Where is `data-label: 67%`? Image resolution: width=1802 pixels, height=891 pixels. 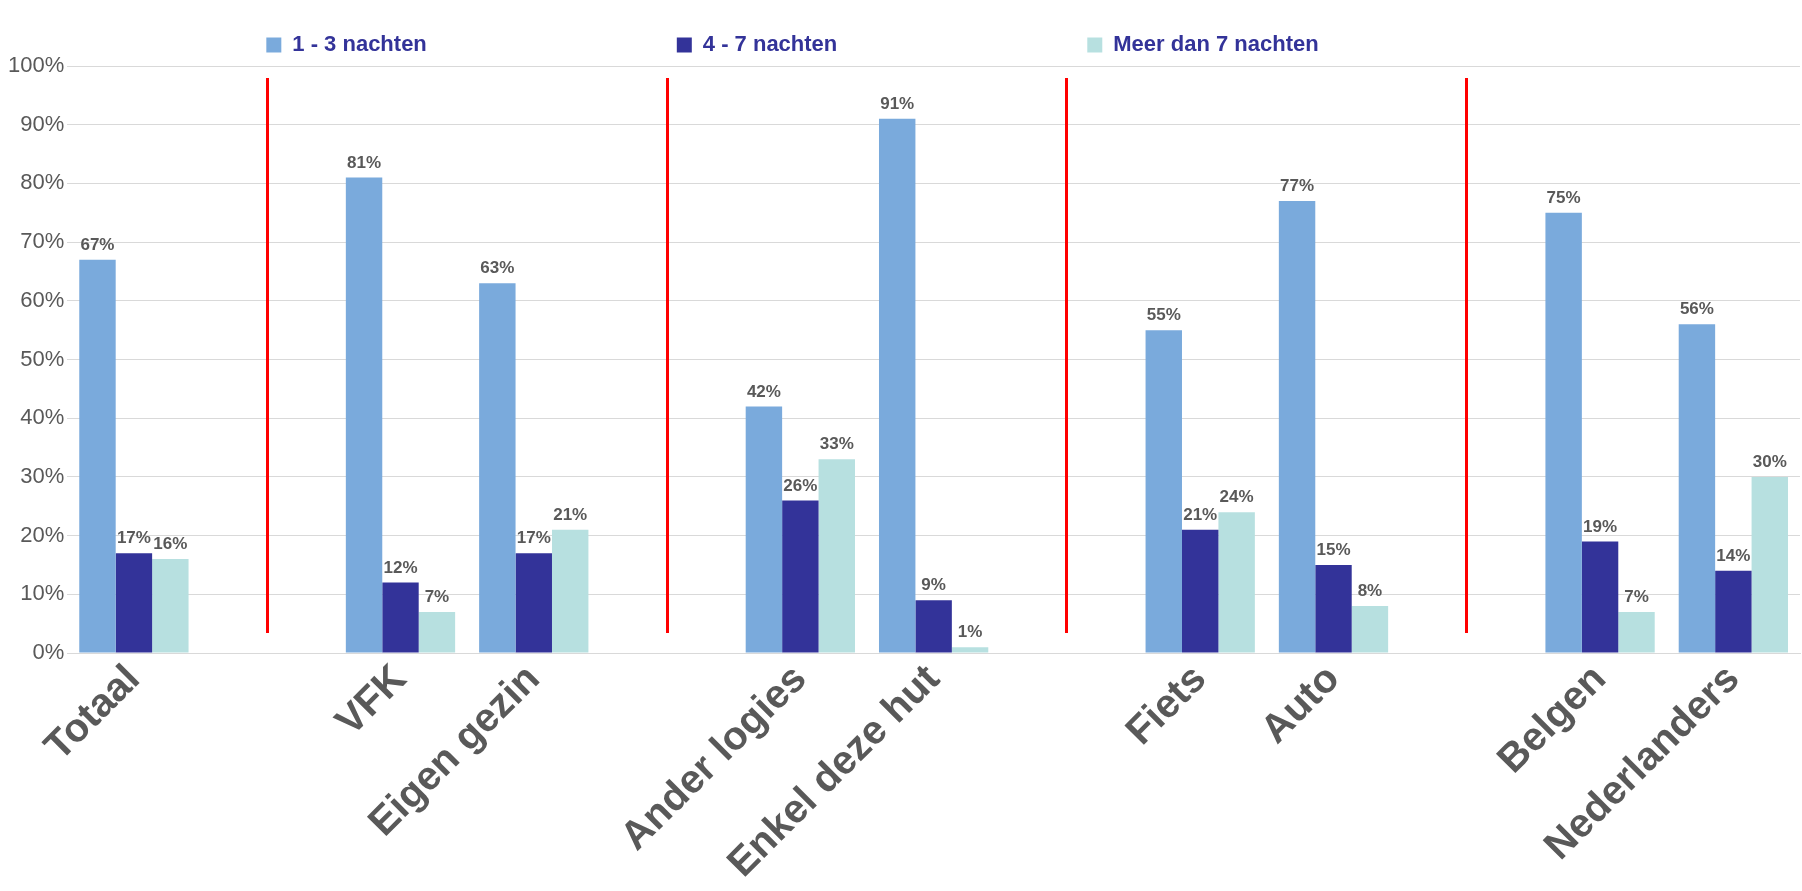
data-label: 67% is located at coordinates (97, 244).